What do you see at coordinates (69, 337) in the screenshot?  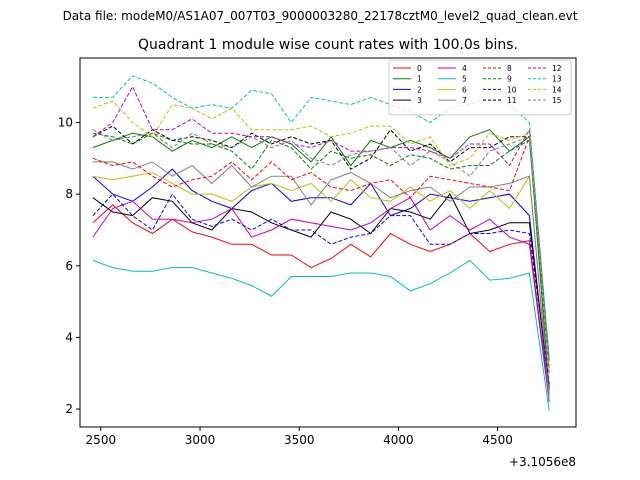 I see `y-tick-label: 4` at bounding box center [69, 337].